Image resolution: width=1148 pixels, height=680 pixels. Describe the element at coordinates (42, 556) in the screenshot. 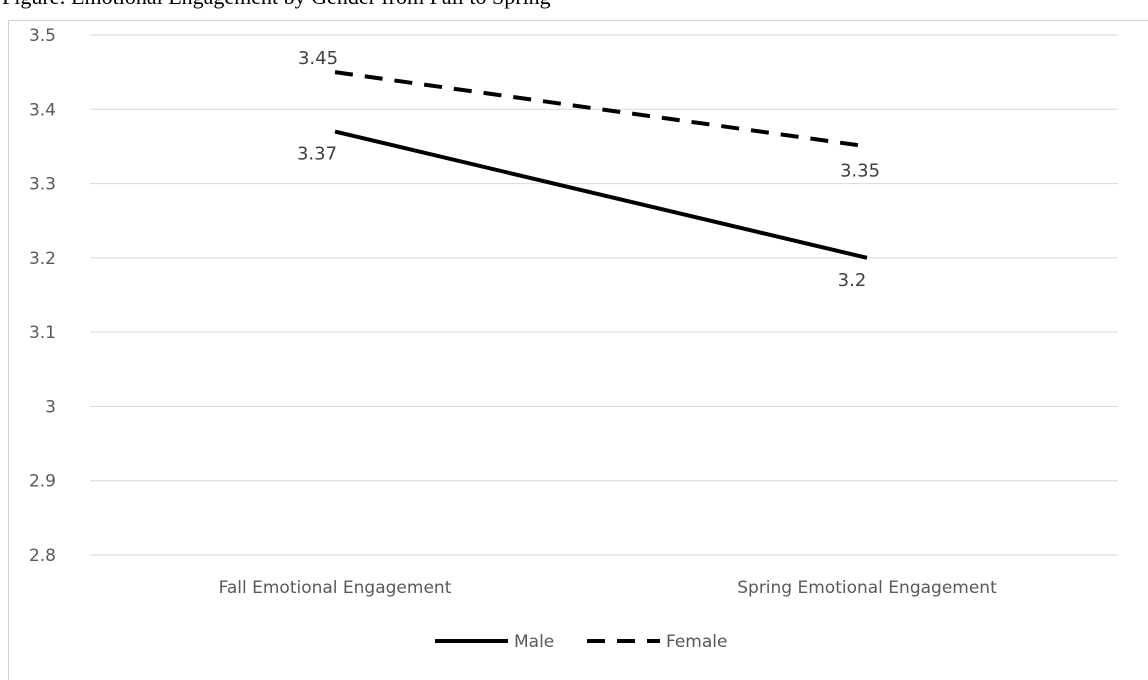

I see `y-tick-label: 2.8` at that location.